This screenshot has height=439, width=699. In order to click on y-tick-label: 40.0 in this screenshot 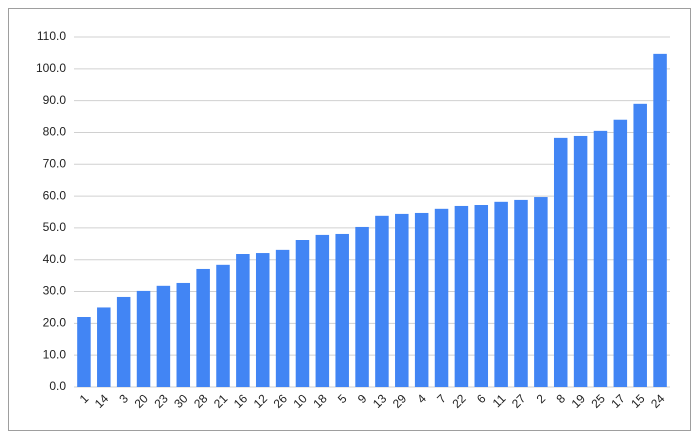, I will do `click(55, 259)`.